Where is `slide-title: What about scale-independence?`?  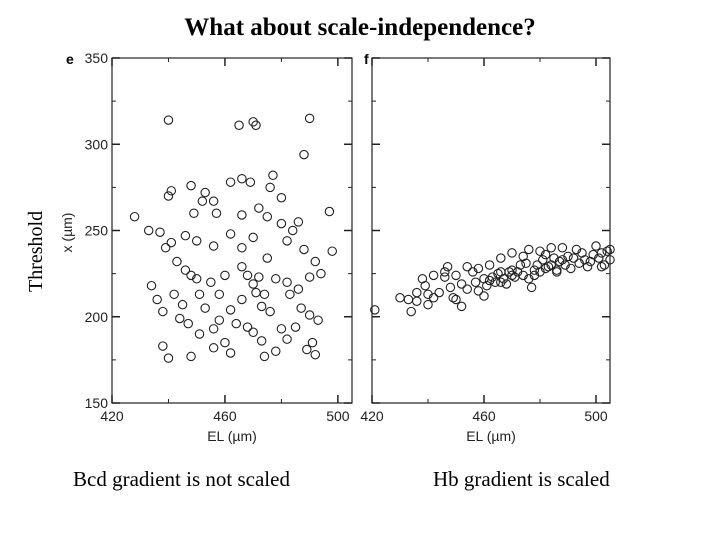 slide-title: What about scale-independence? is located at coordinates (360, 27).